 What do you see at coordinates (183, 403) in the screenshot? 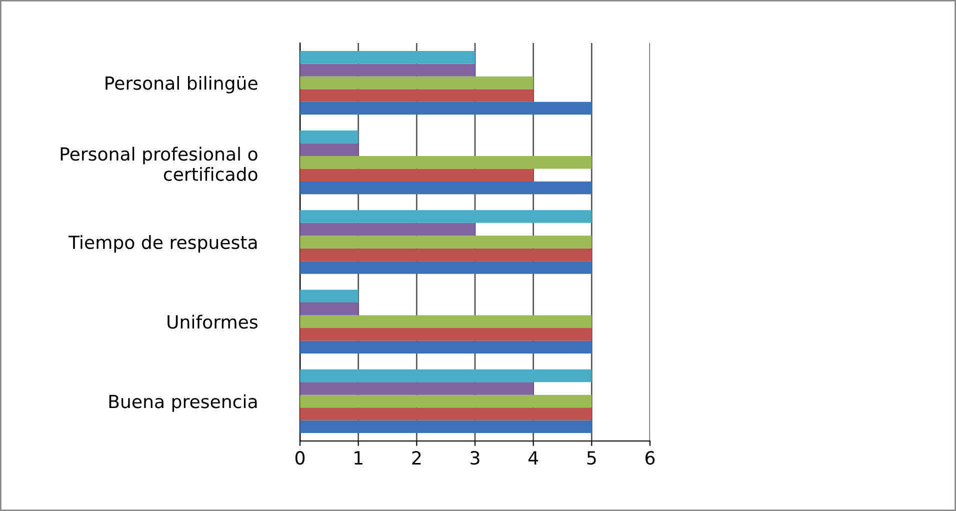
I see `y-tick-label: Buena presencia` at bounding box center [183, 403].